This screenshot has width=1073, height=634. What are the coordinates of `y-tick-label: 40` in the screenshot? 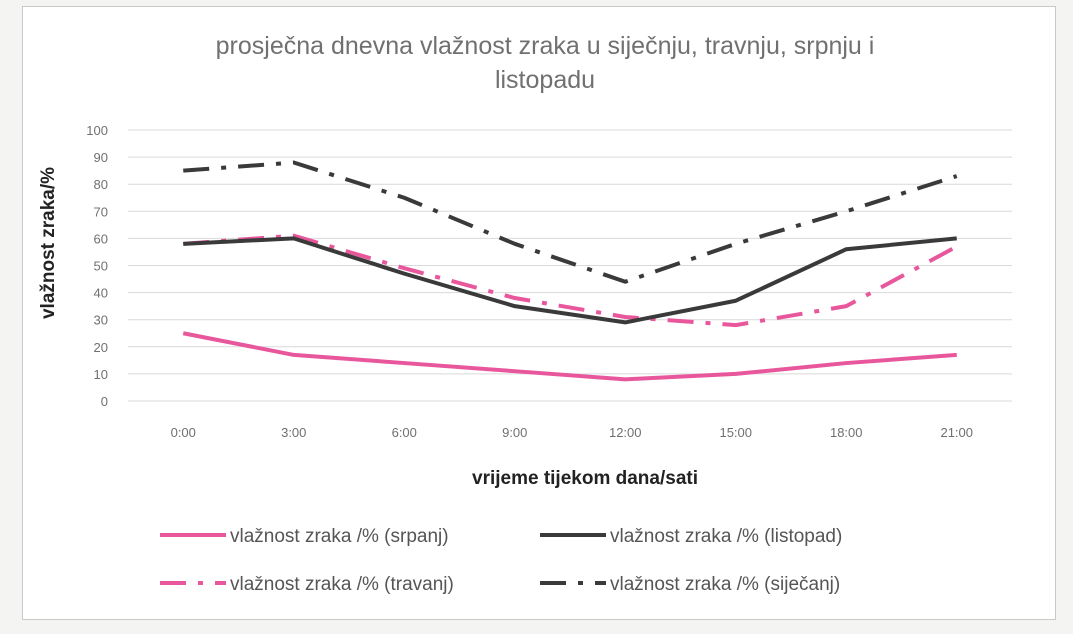 It's located at (101, 293).